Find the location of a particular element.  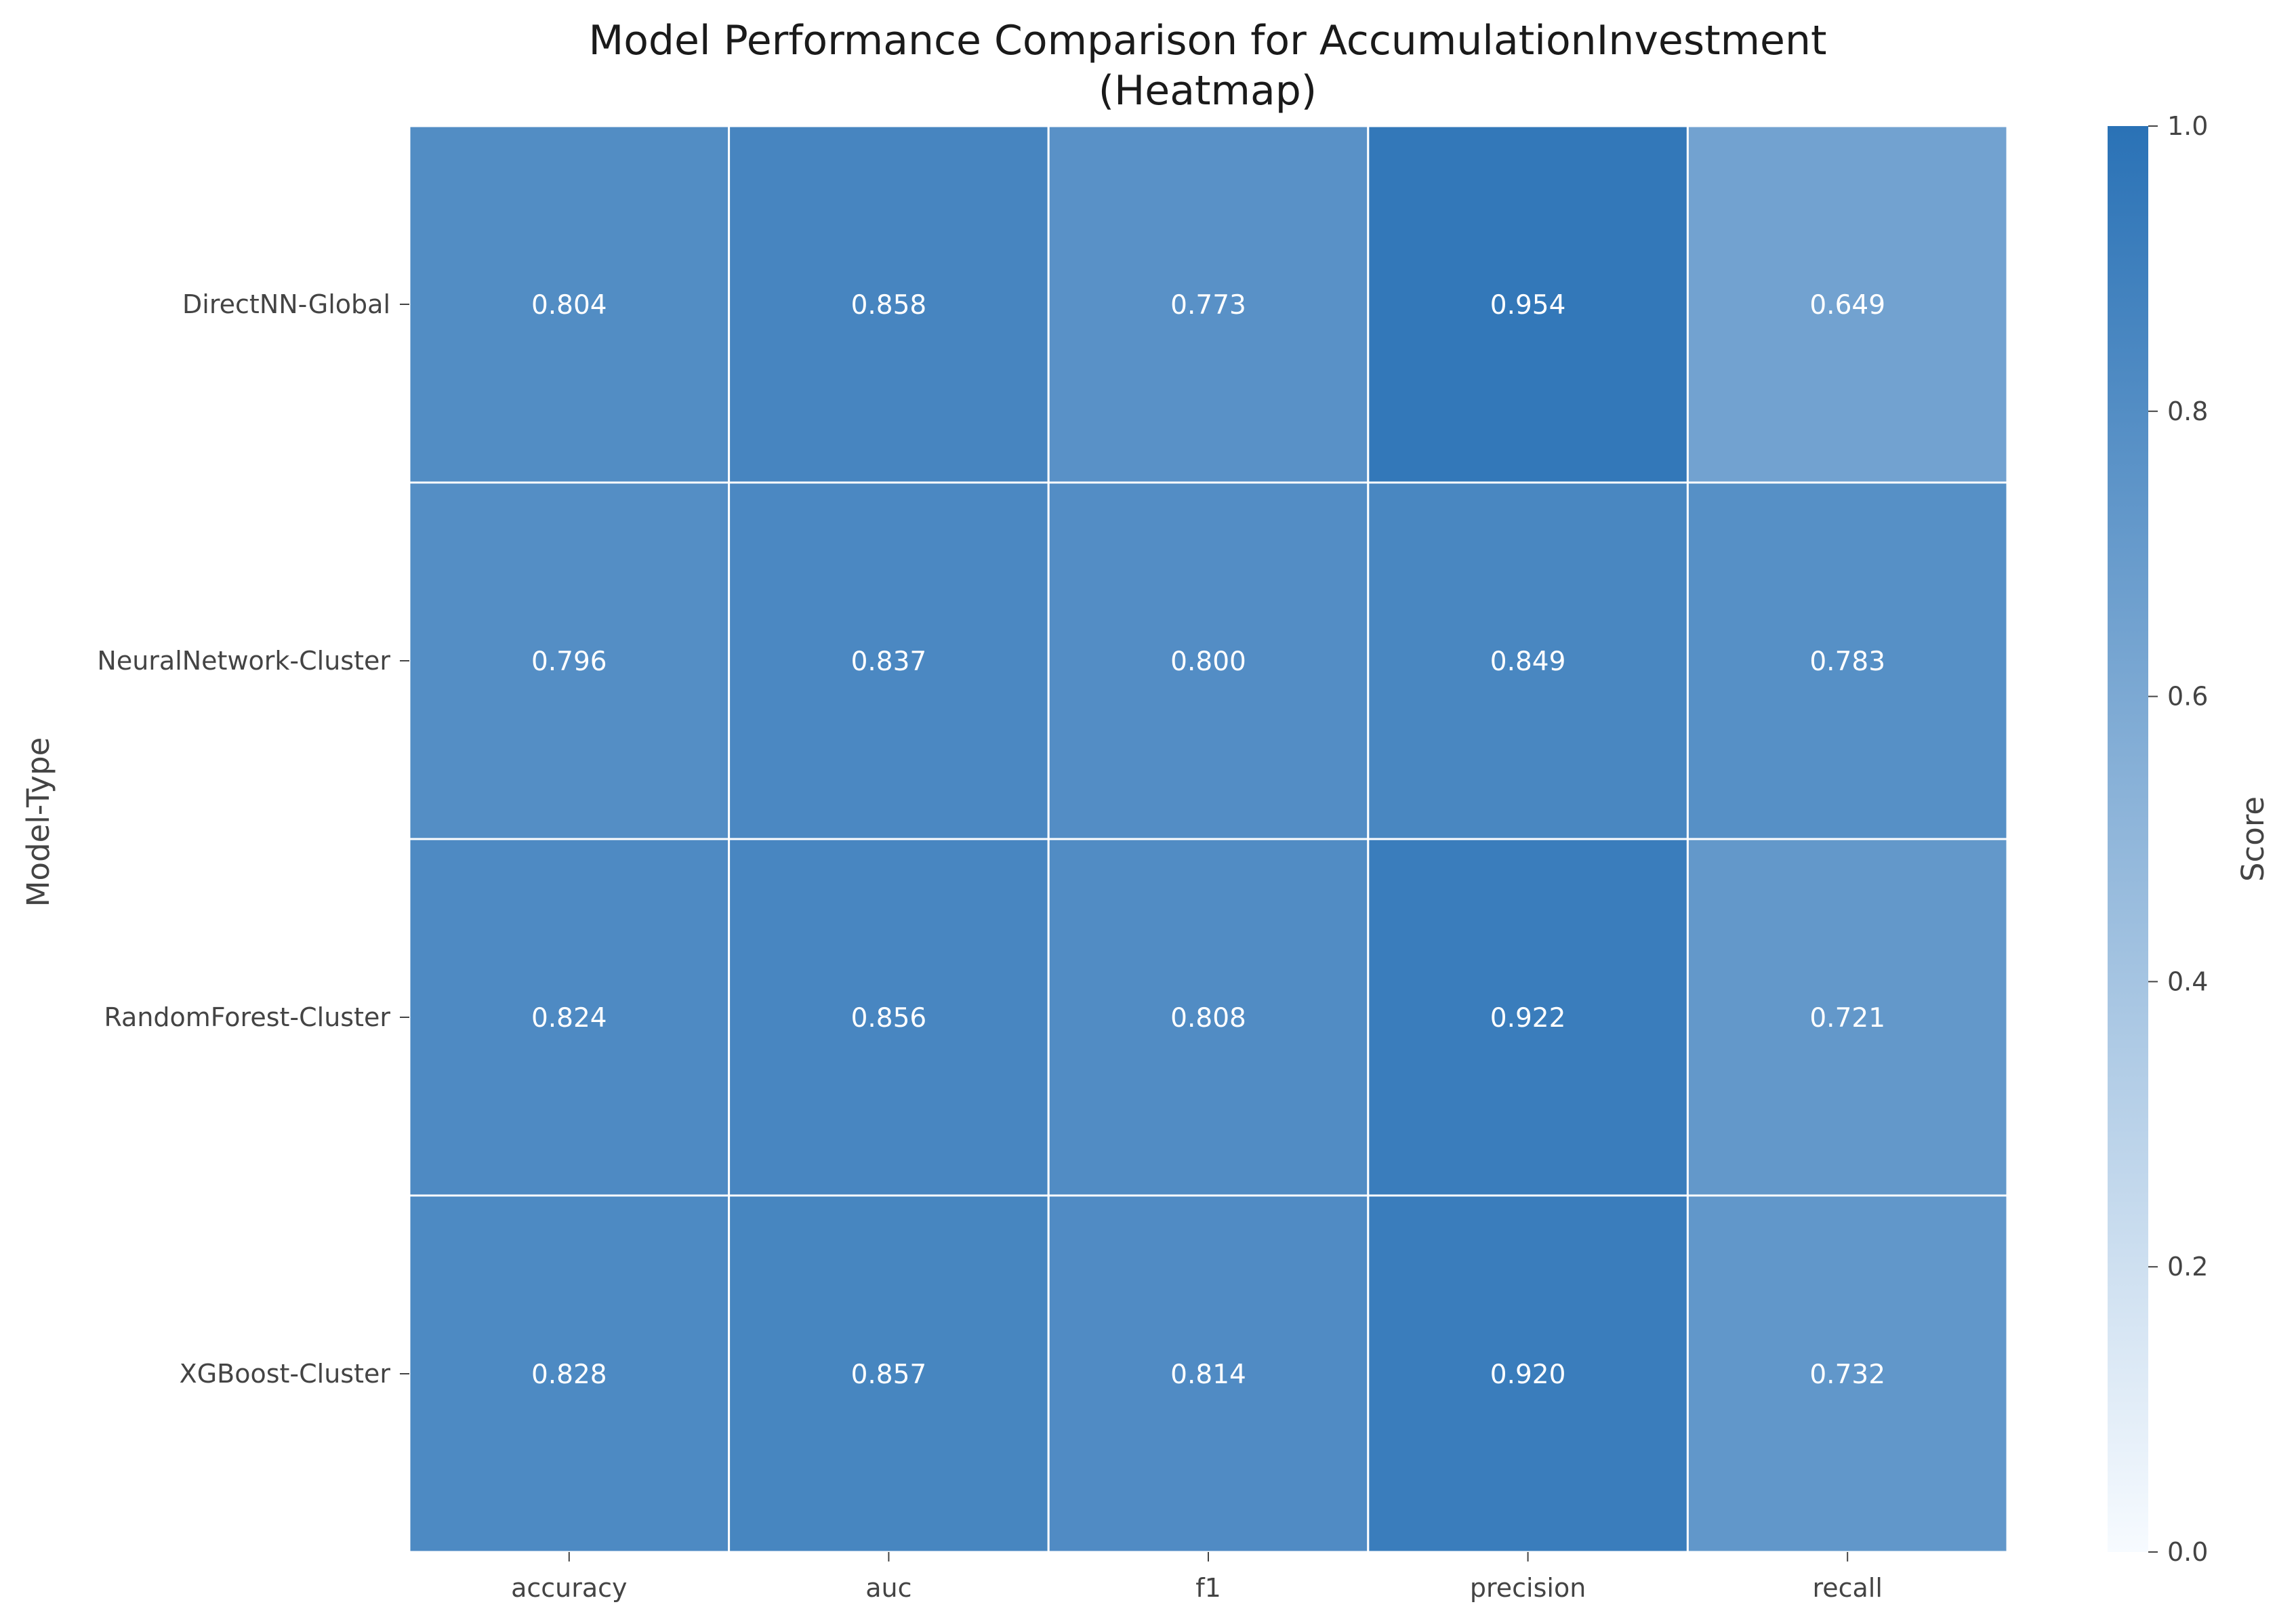

heatmap-cell-label: 0.773 is located at coordinates (1208, 305).